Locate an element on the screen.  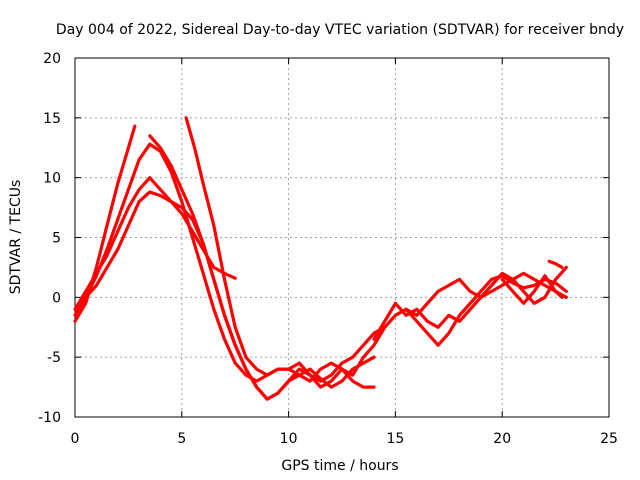
x-tick-label: 0 is located at coordinates (75, 439).